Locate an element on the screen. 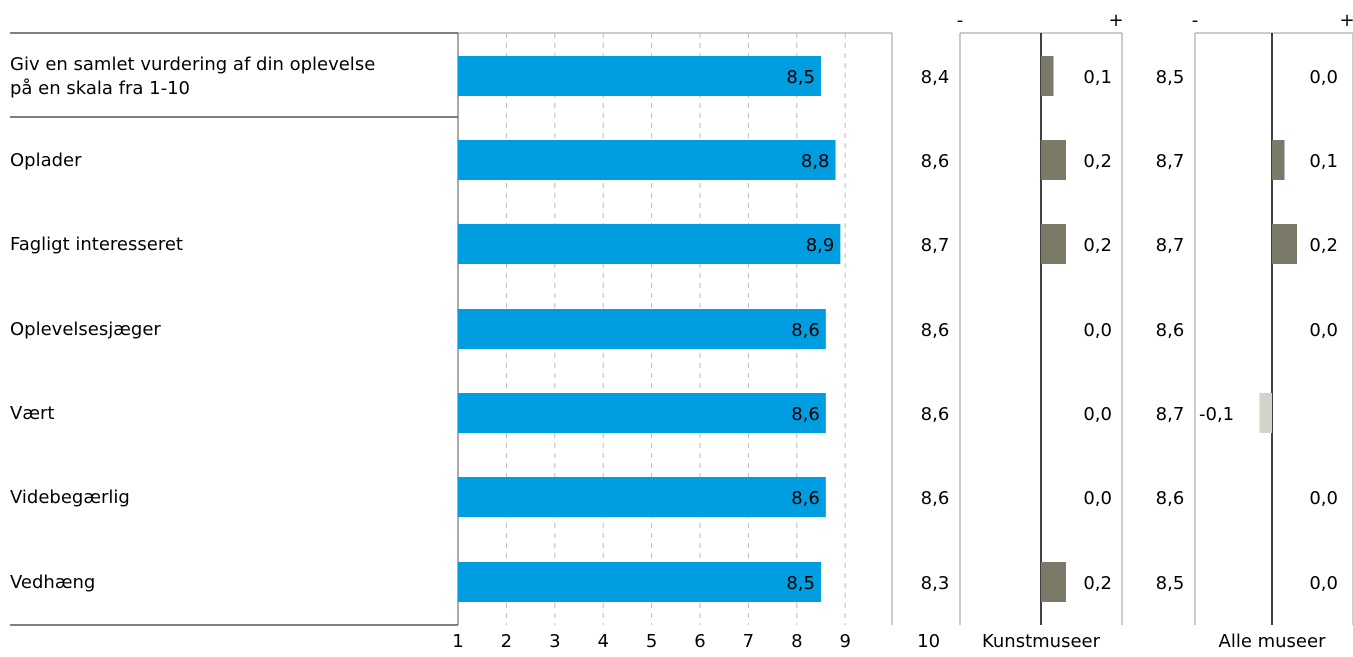  x-tick-label: 9 is located at coordinates (844, 641).